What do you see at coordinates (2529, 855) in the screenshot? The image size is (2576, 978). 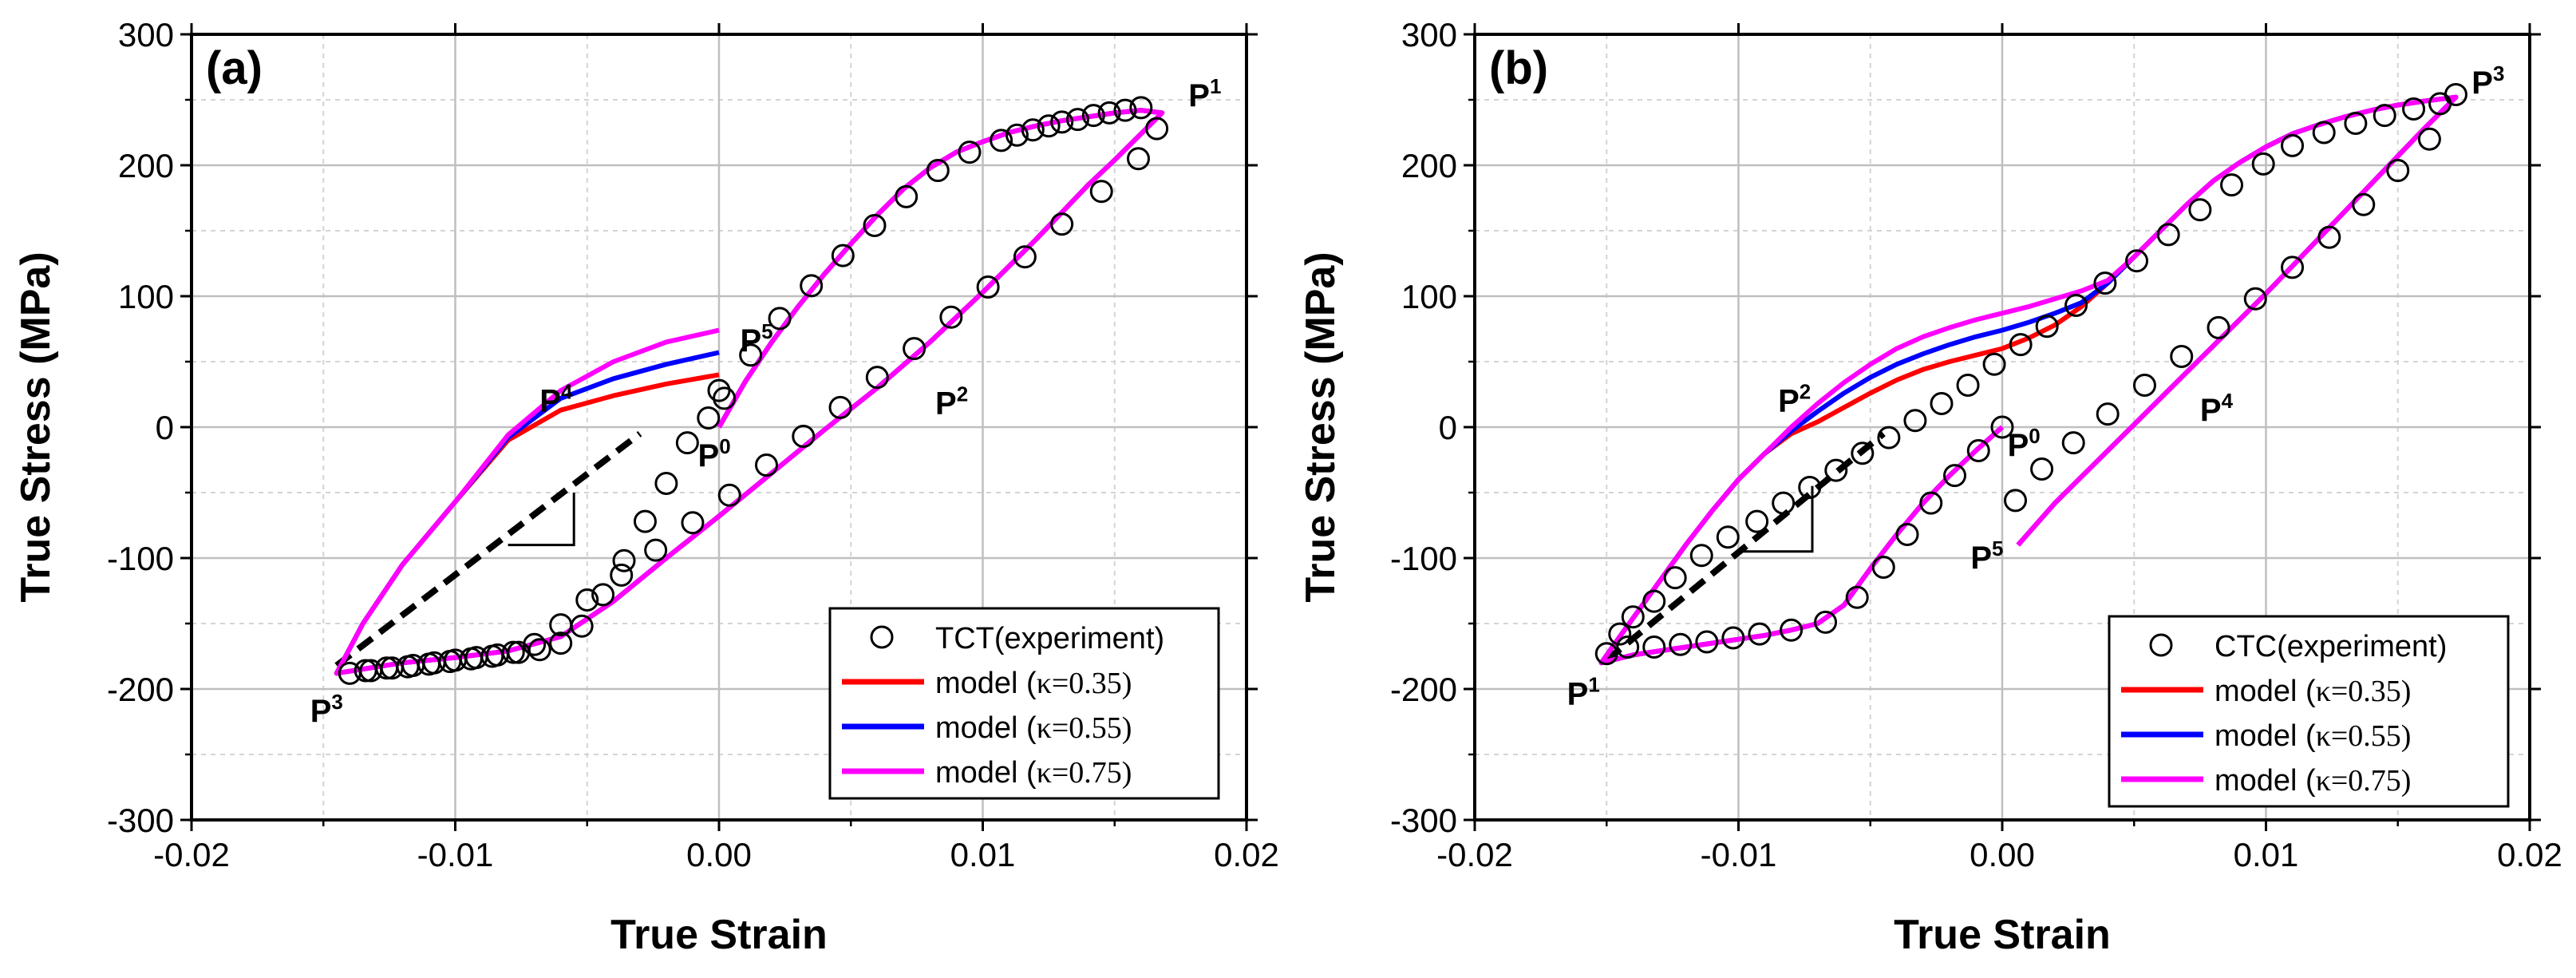 I see `x-tick-label: 0.02` at bounding box center [2529, 855].